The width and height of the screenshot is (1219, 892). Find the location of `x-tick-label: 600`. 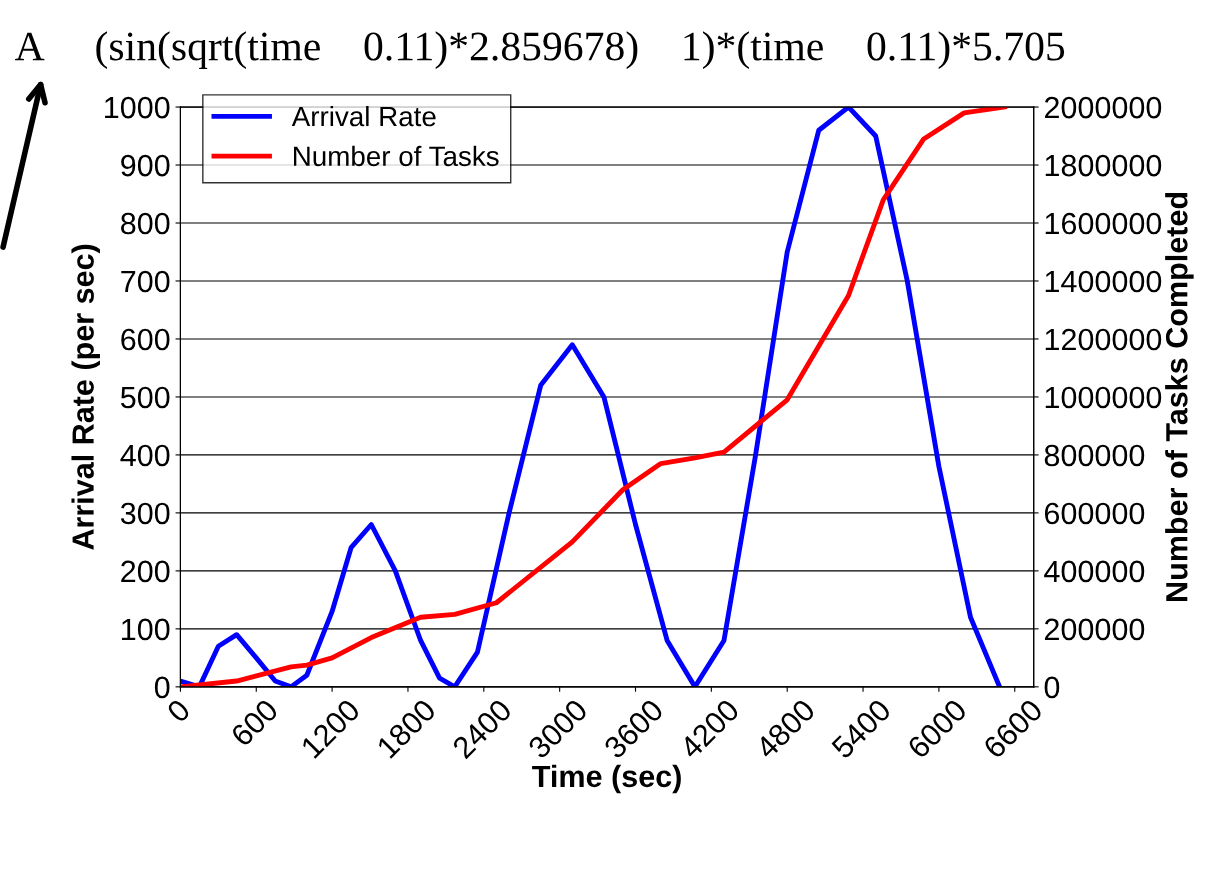

x-tick-label: 600 is located at coordinates (254, 722).